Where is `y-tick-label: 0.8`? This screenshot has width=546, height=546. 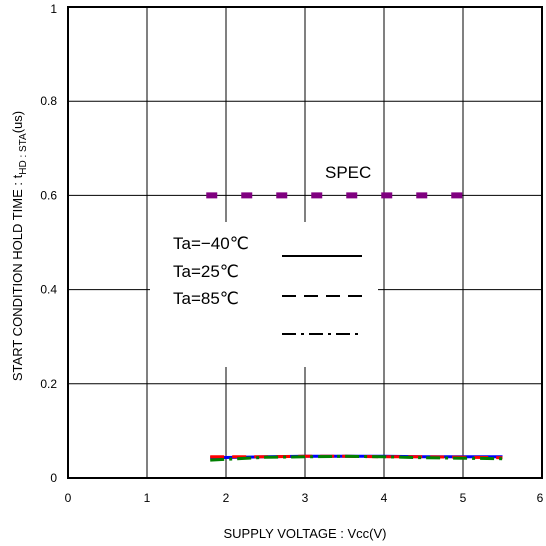
y-tick-label: 0.8 is located at coordinates (48, 101).